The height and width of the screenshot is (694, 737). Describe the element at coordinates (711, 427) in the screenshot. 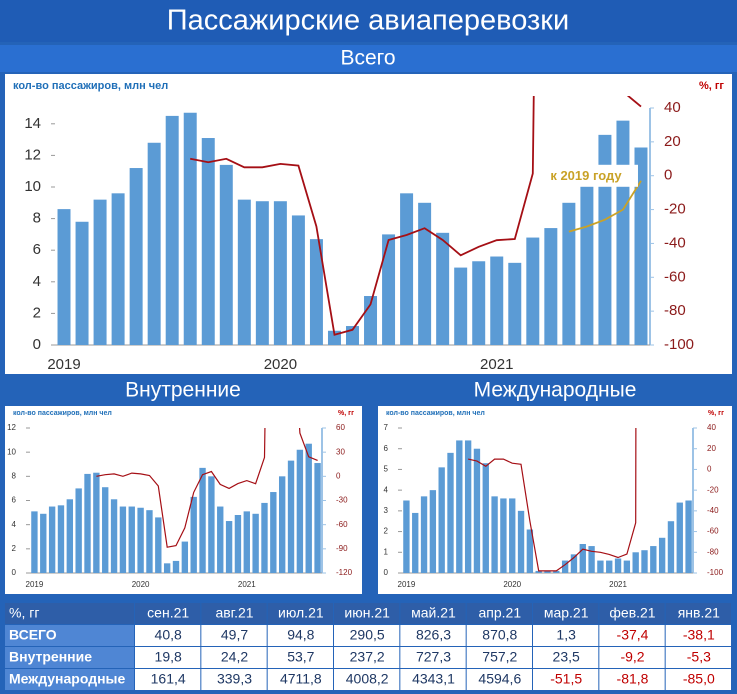

I see `y2-tick-label: 40` at that location.